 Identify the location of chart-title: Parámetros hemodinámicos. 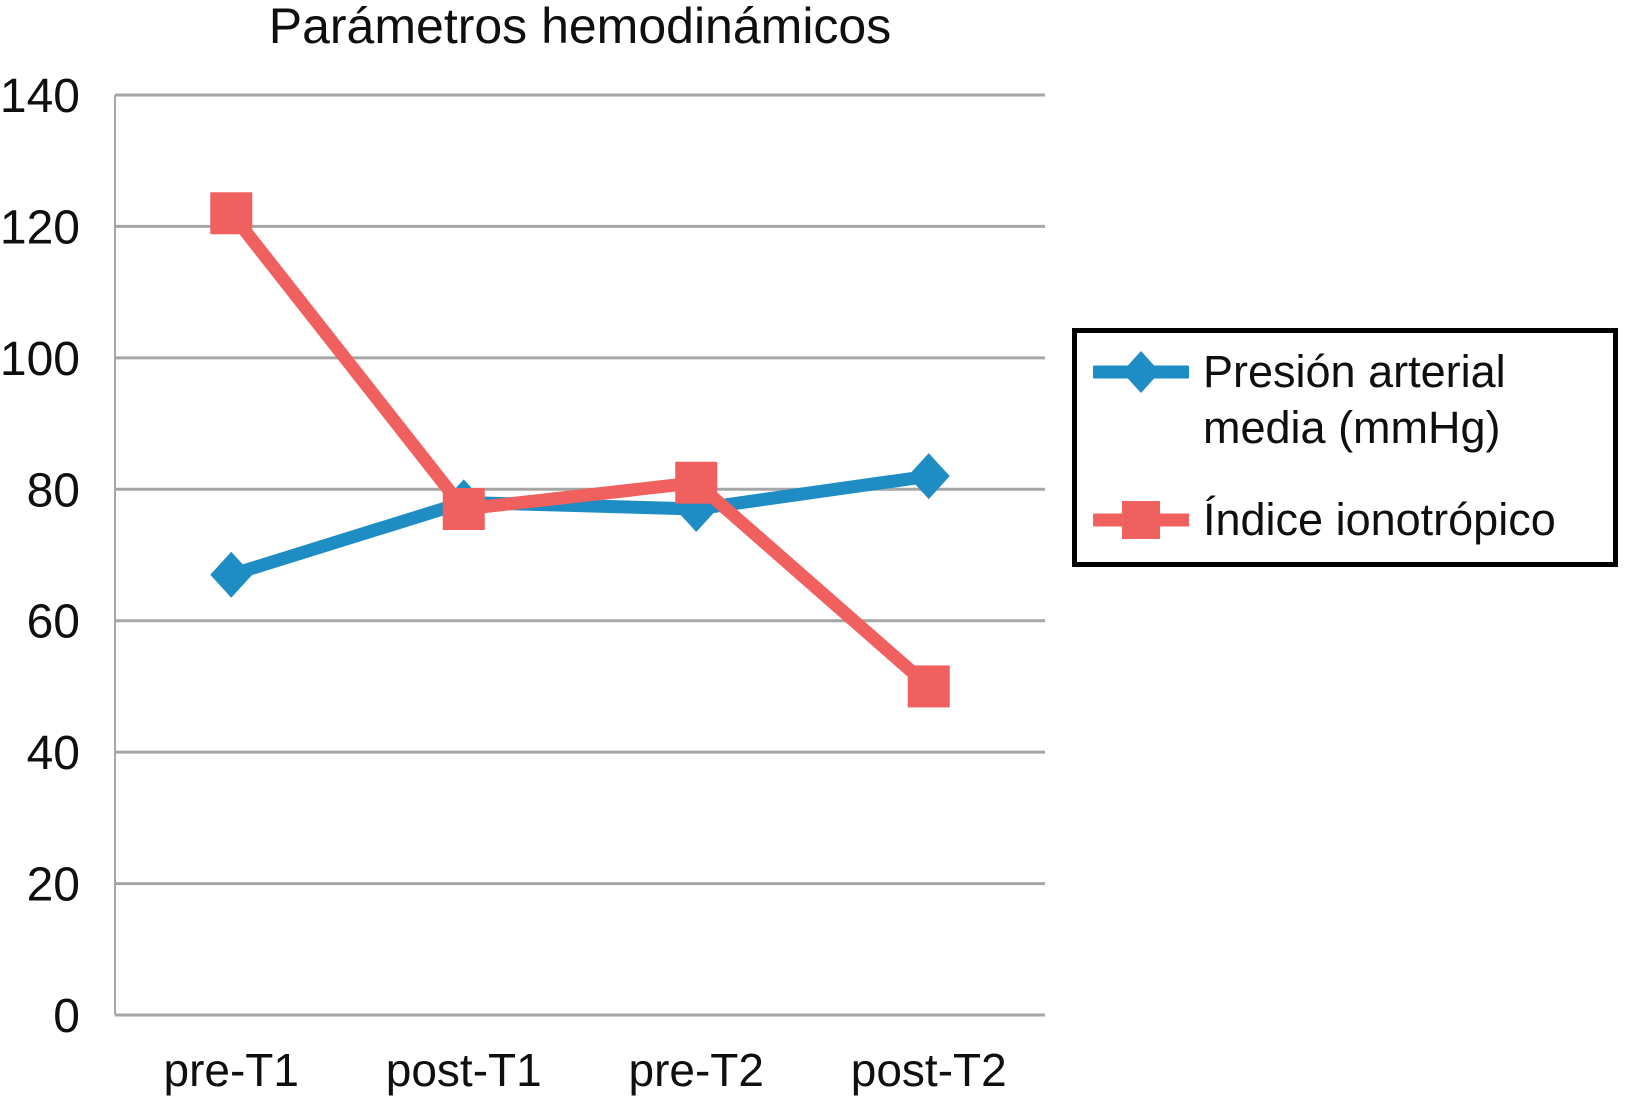
(580, 27).